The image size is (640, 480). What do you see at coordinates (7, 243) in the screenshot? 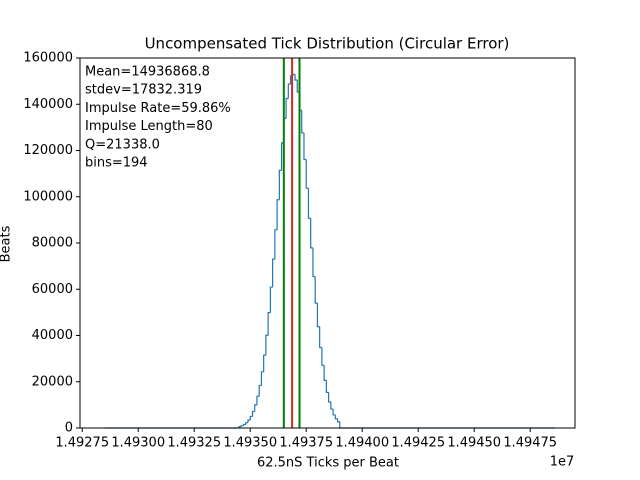
I see `y-axis-label: Beats` at bounding box center [7, 243].